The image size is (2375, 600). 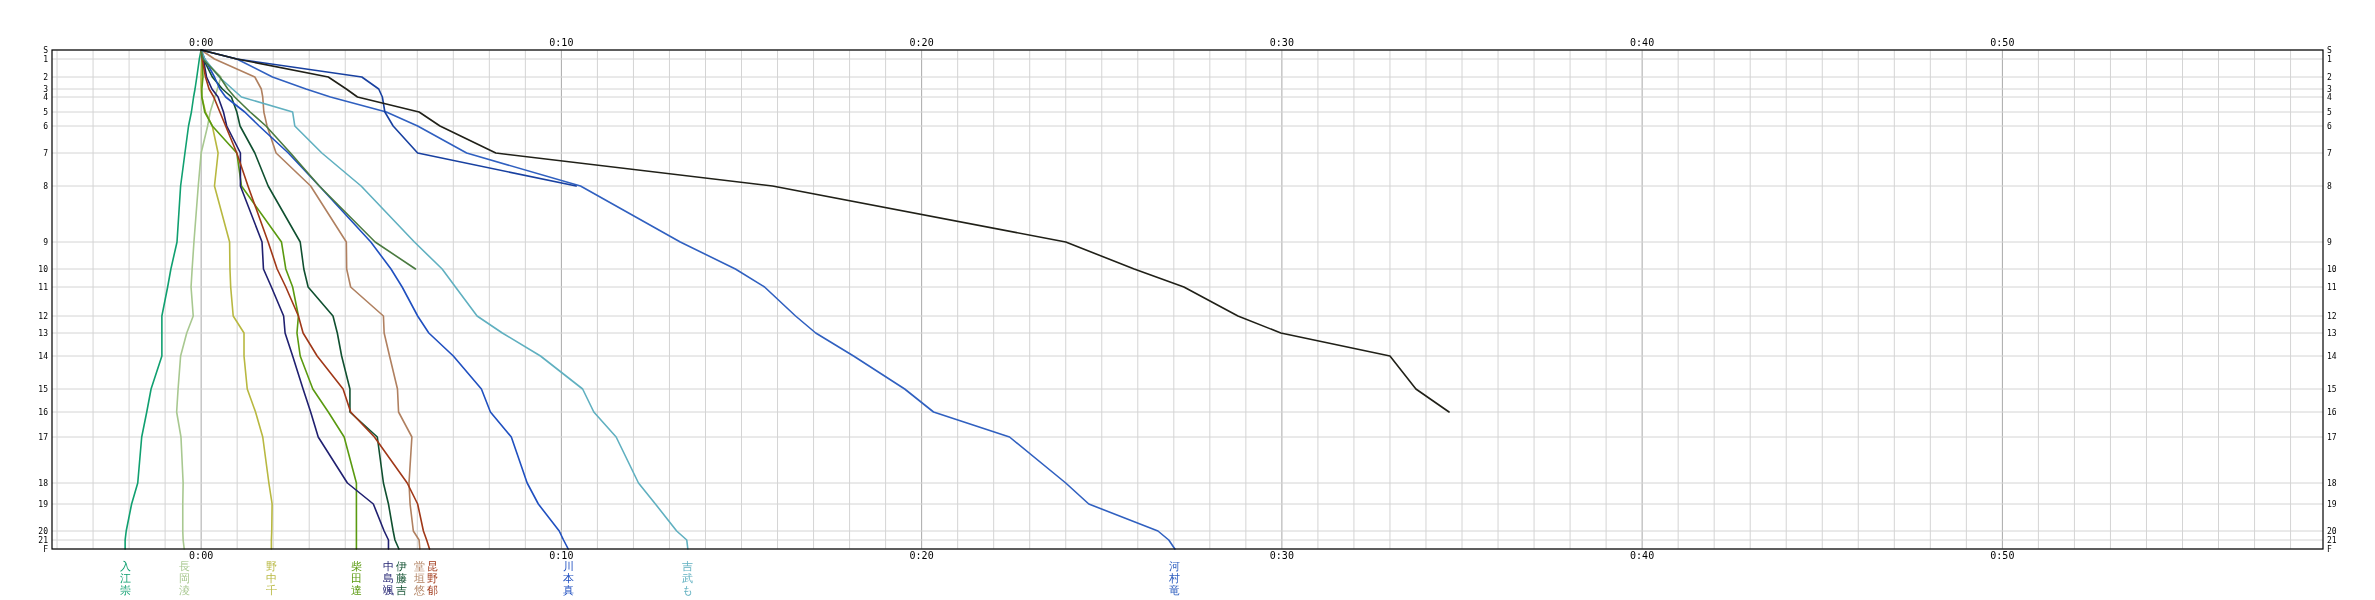 I want to click on y-tick-label: 21, so click(x=43, y=540).